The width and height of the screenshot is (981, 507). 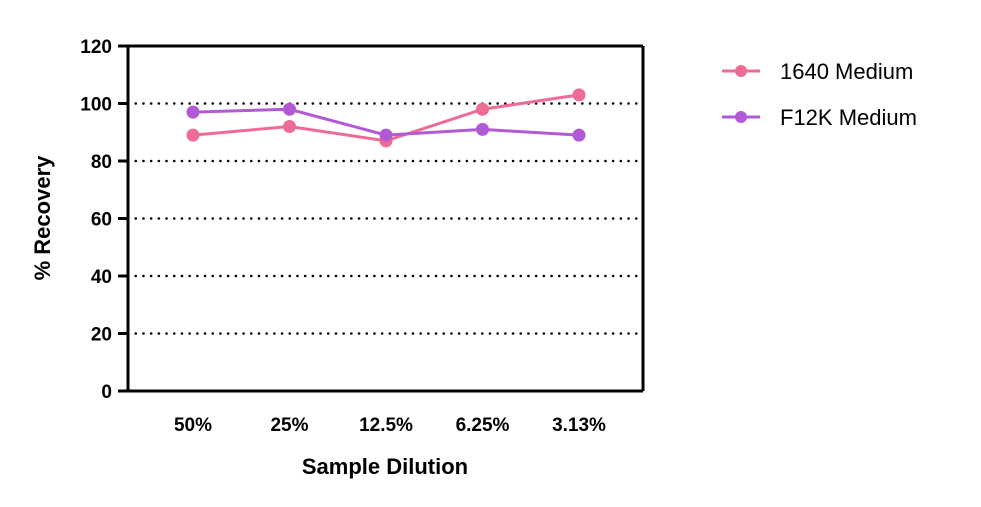 I want to click on series, so click(x=386, y=118).